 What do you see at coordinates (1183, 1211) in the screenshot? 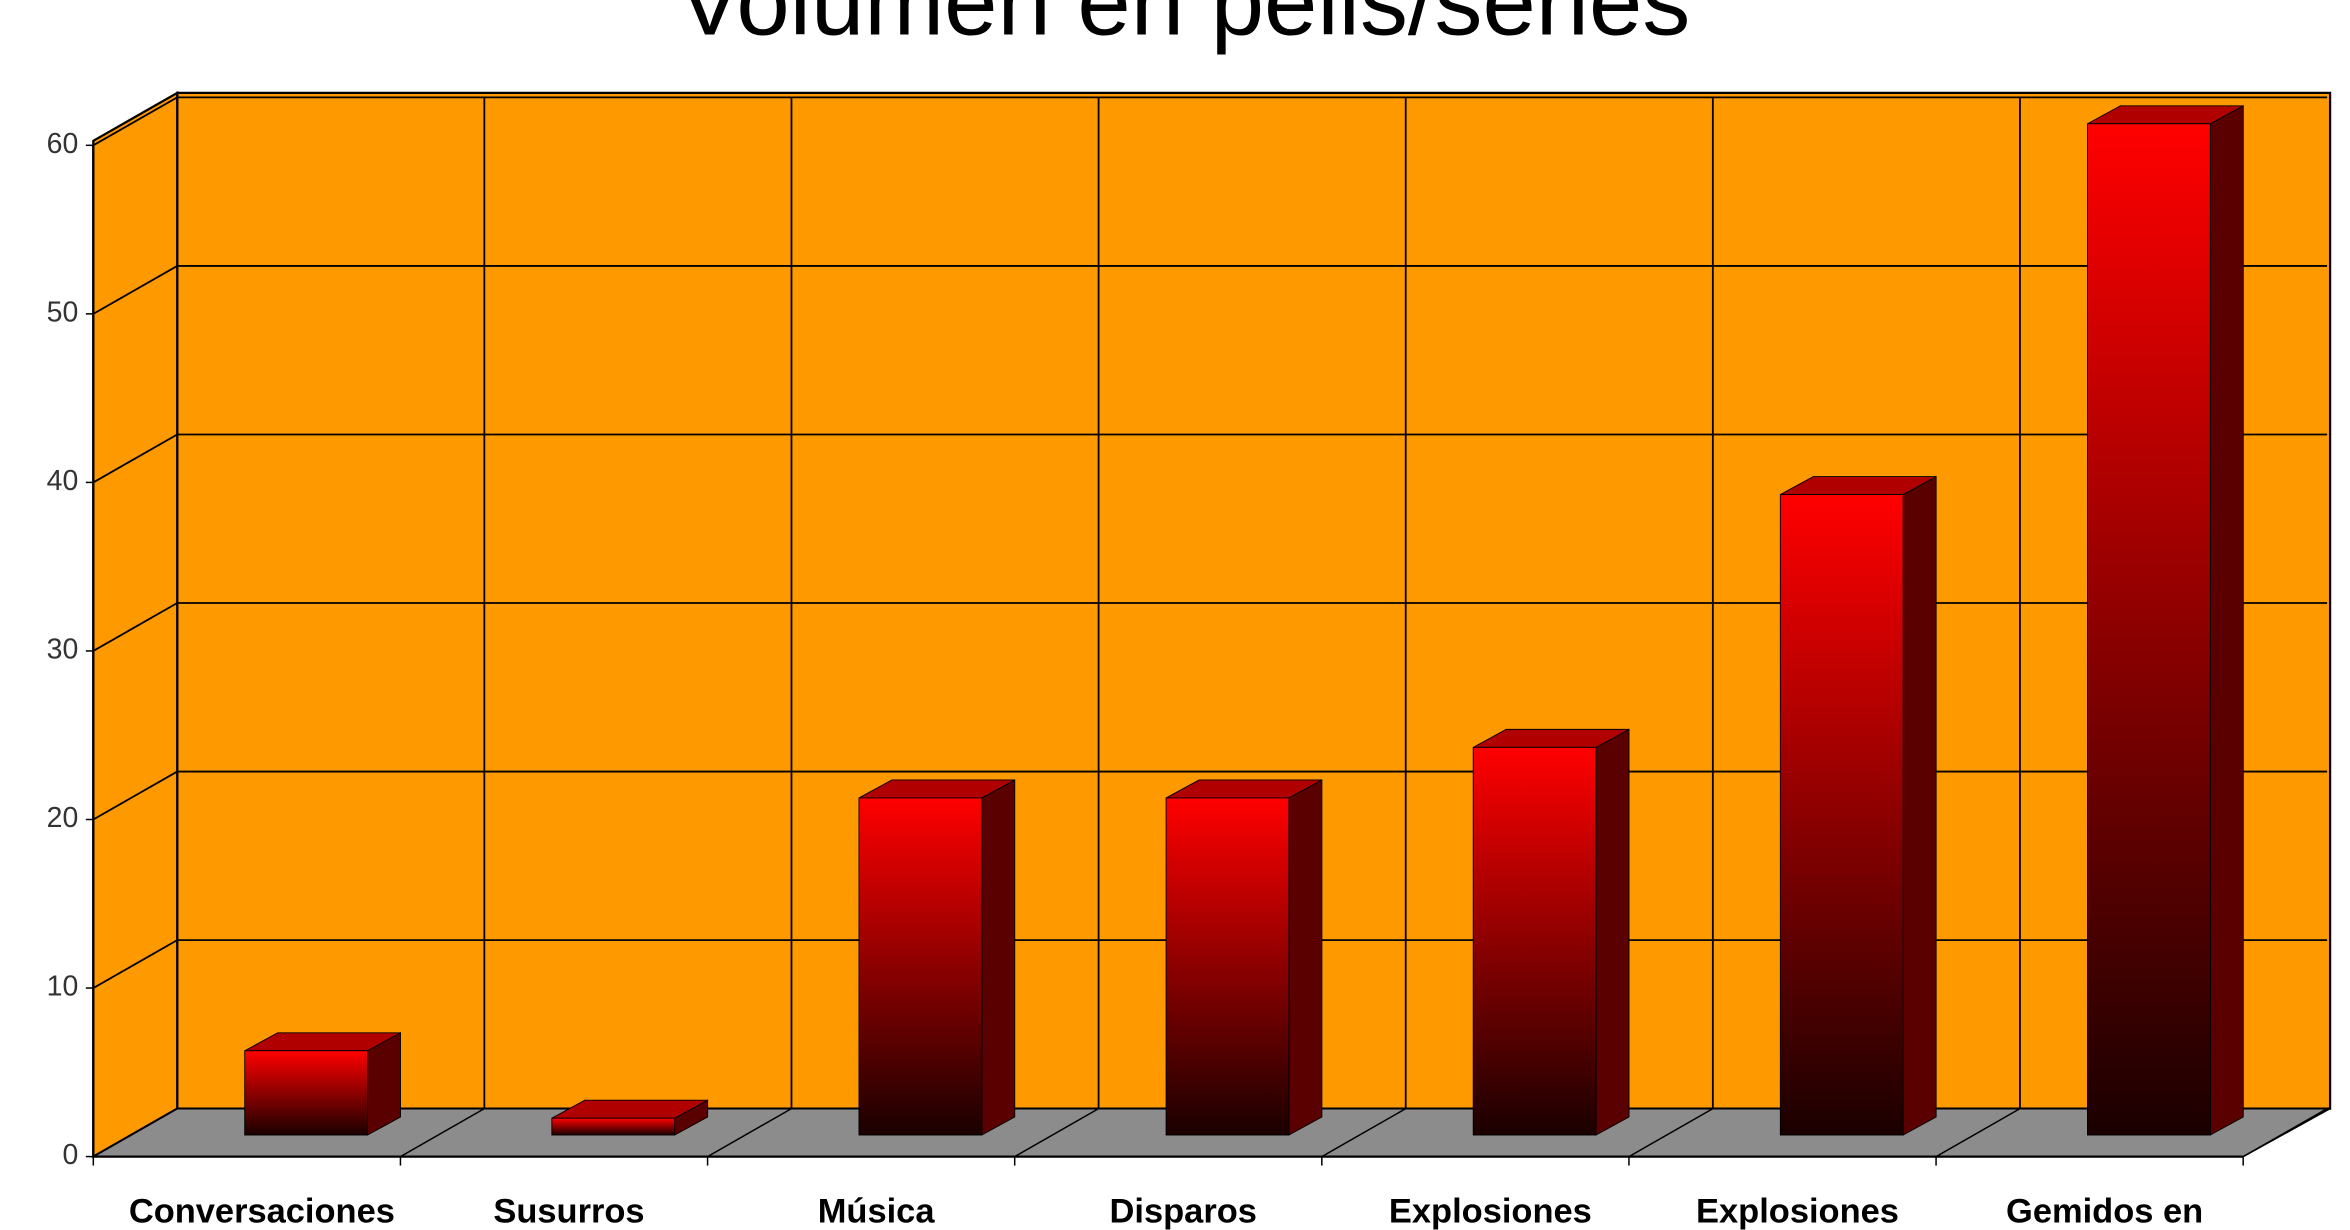
I see `x-tick-label: Disparos` at bounding box center [1183, 1211].